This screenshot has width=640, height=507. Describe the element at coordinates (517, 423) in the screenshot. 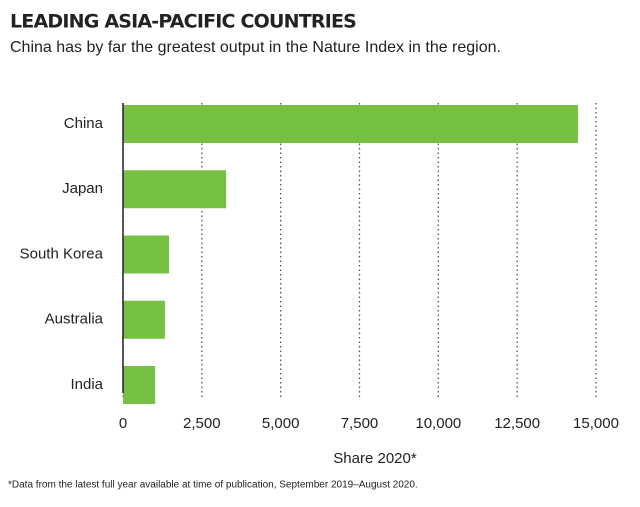

I see `x-tick-label: 12,500` at that location.